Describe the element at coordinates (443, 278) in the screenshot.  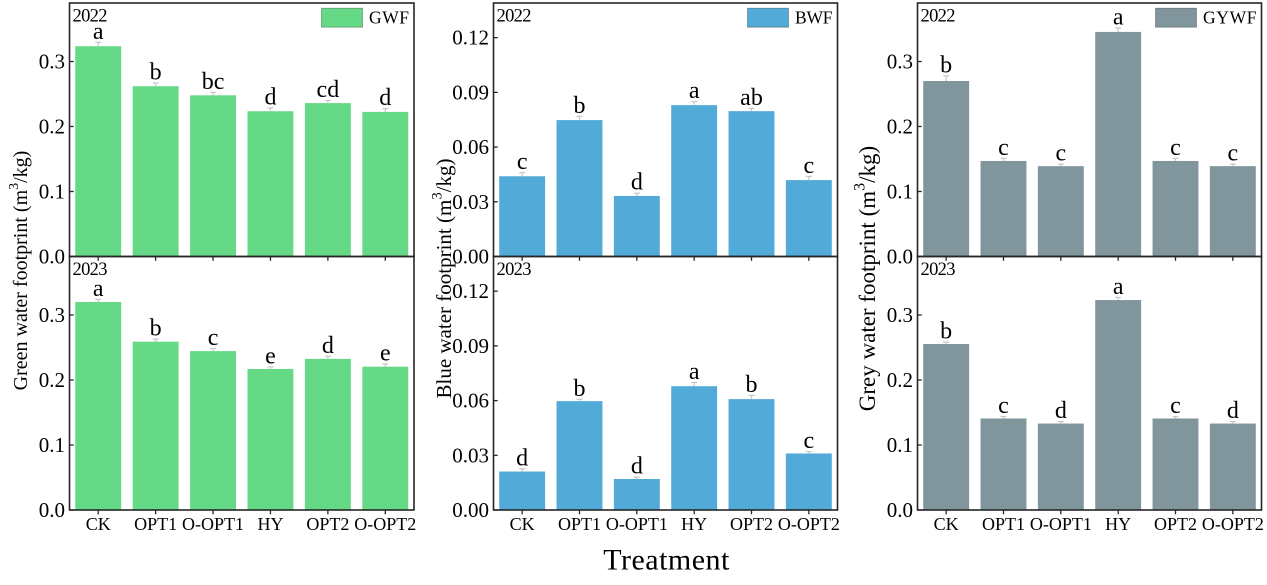
I see `svg-text: Blue water footprint (m3/kg)` at that location.